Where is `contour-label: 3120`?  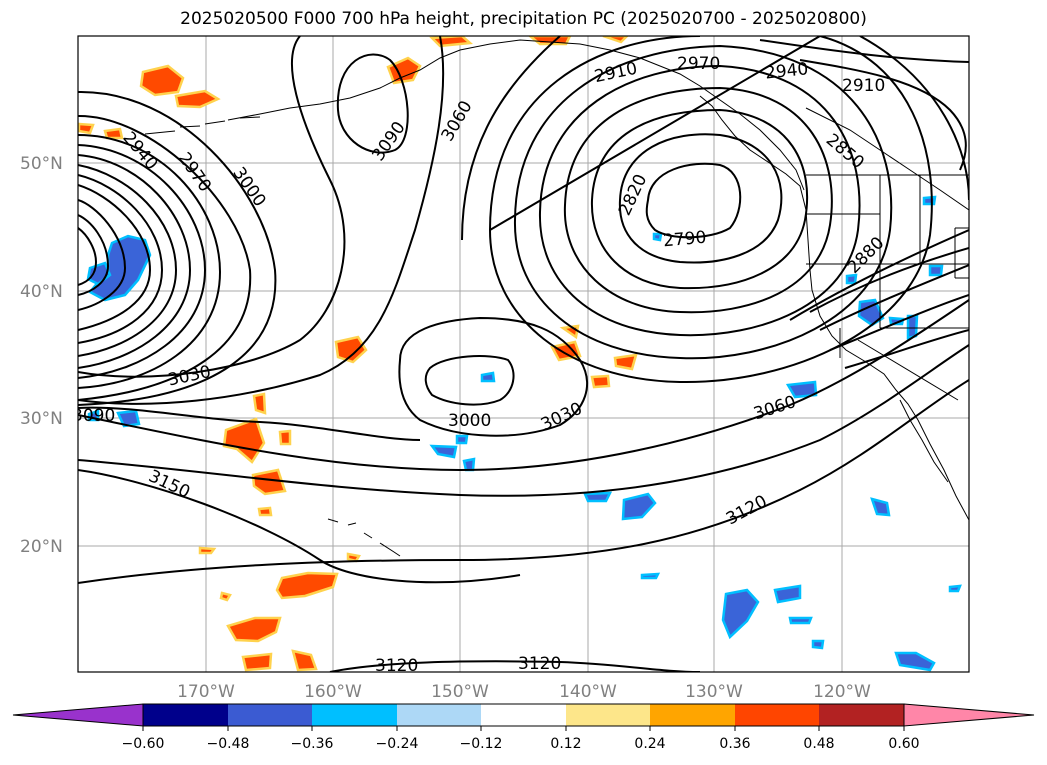 contour-label: 3120 is located at coordinates (539, 664).